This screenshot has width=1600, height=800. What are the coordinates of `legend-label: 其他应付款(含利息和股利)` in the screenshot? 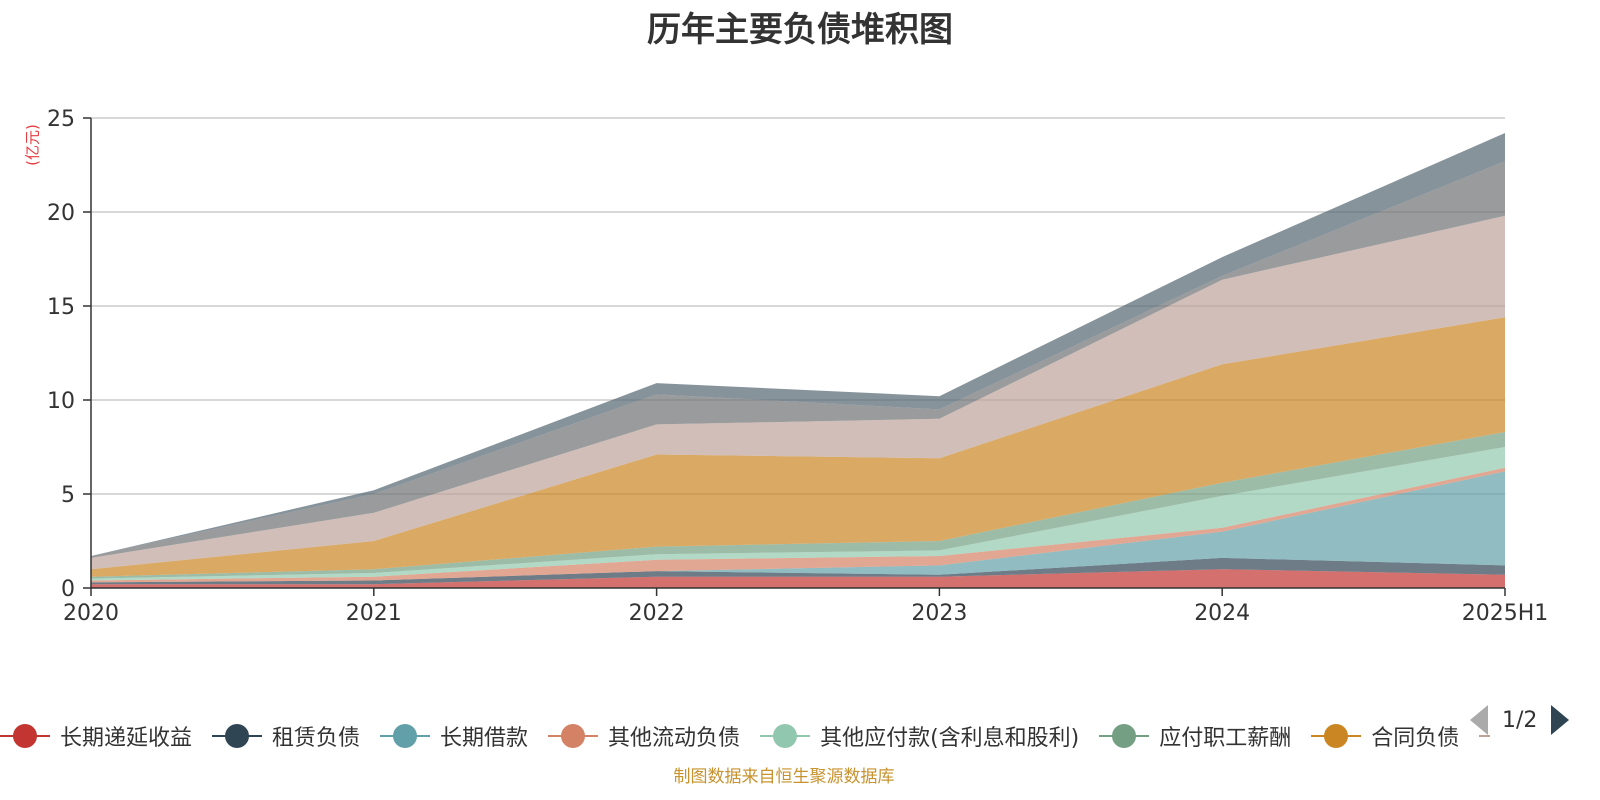 It's located at (950, 738).